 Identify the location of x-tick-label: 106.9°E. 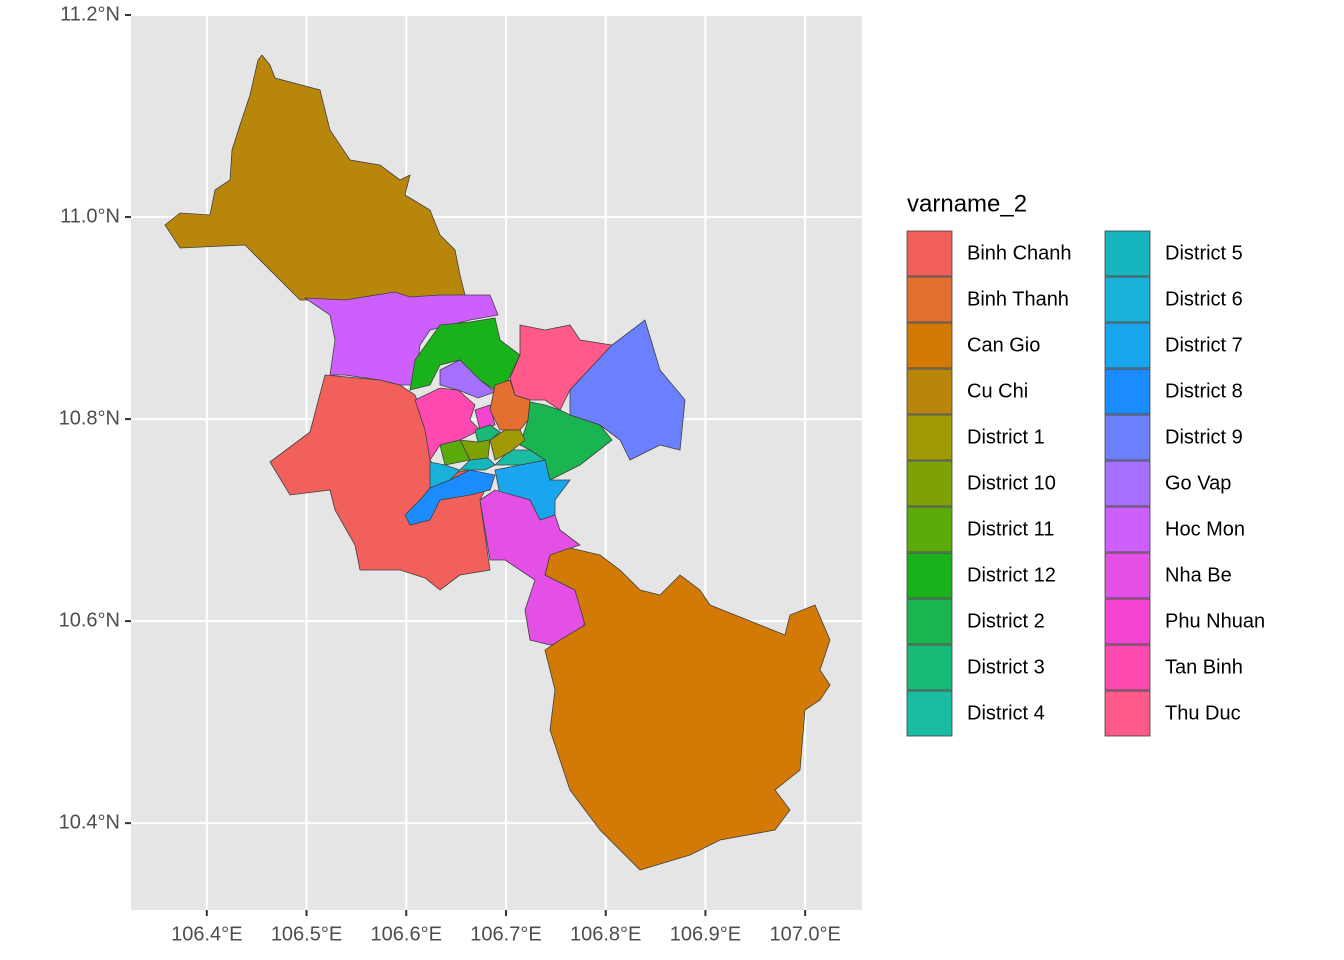
(705, 934).